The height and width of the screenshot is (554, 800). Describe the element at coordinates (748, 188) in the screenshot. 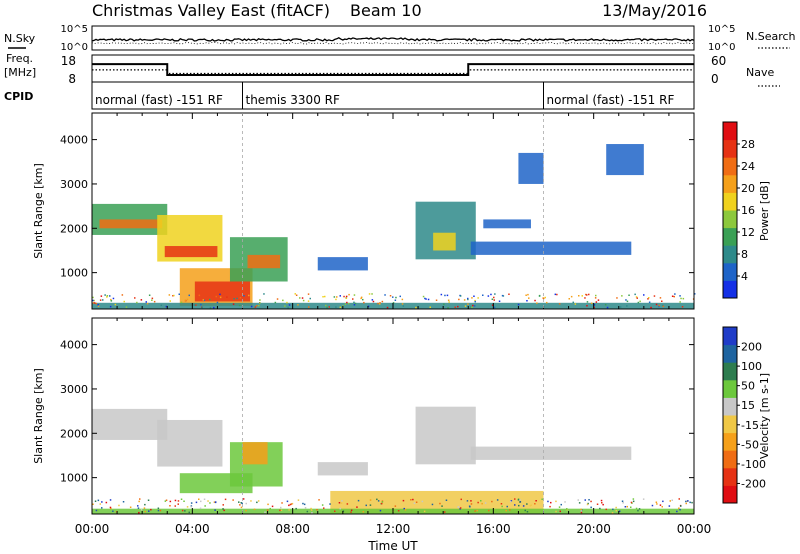

I see `colorbar-tick-label: 20` at that location.